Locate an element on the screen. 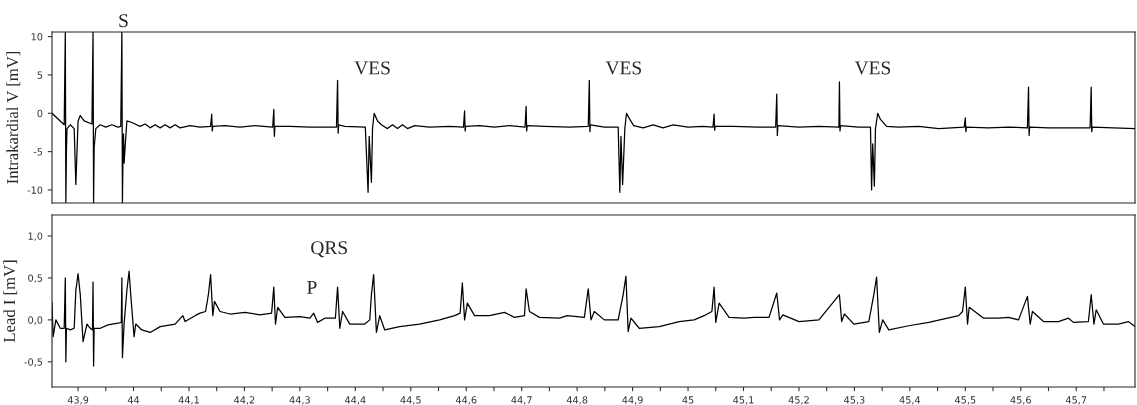  y-tick-label: 0 is located at coordinates (40, 113).